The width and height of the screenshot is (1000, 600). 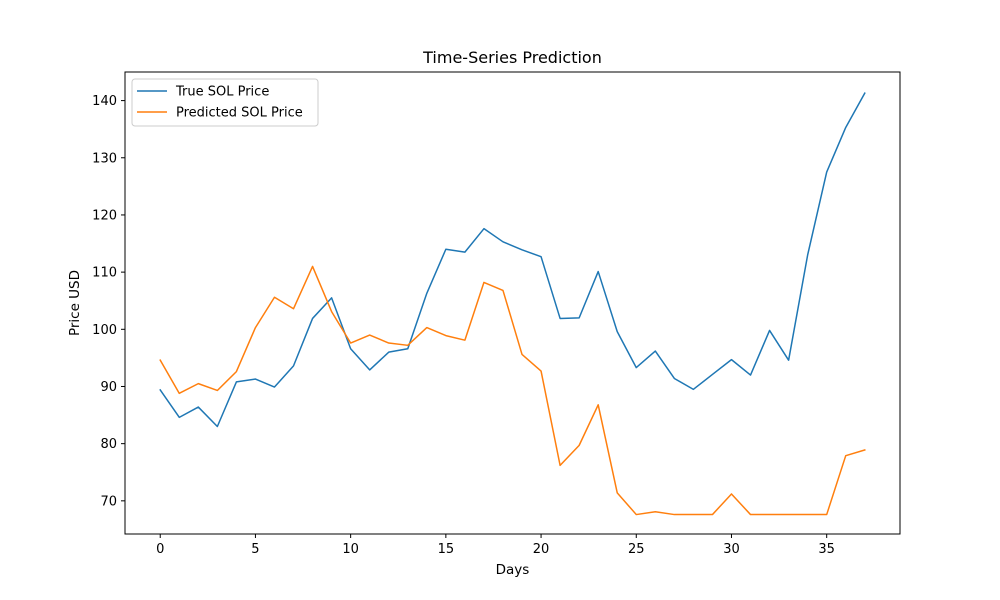 I want to click on chart-title: Time-Series Prediction, so click(x=512, y=57).